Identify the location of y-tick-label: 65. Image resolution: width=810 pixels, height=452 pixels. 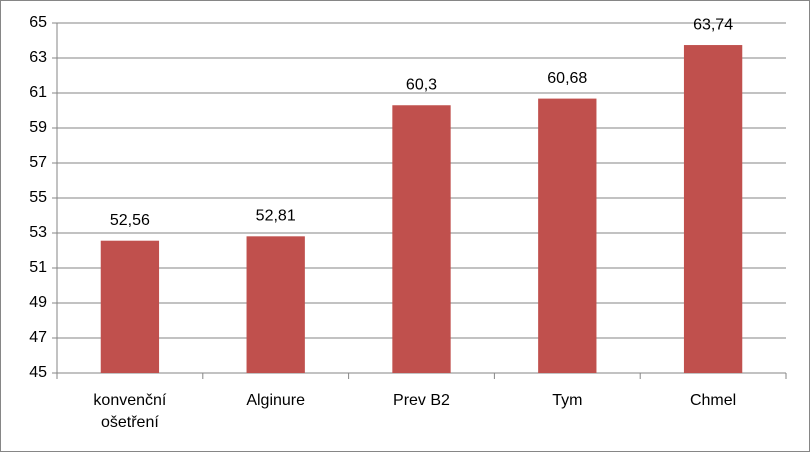
(38, 22).